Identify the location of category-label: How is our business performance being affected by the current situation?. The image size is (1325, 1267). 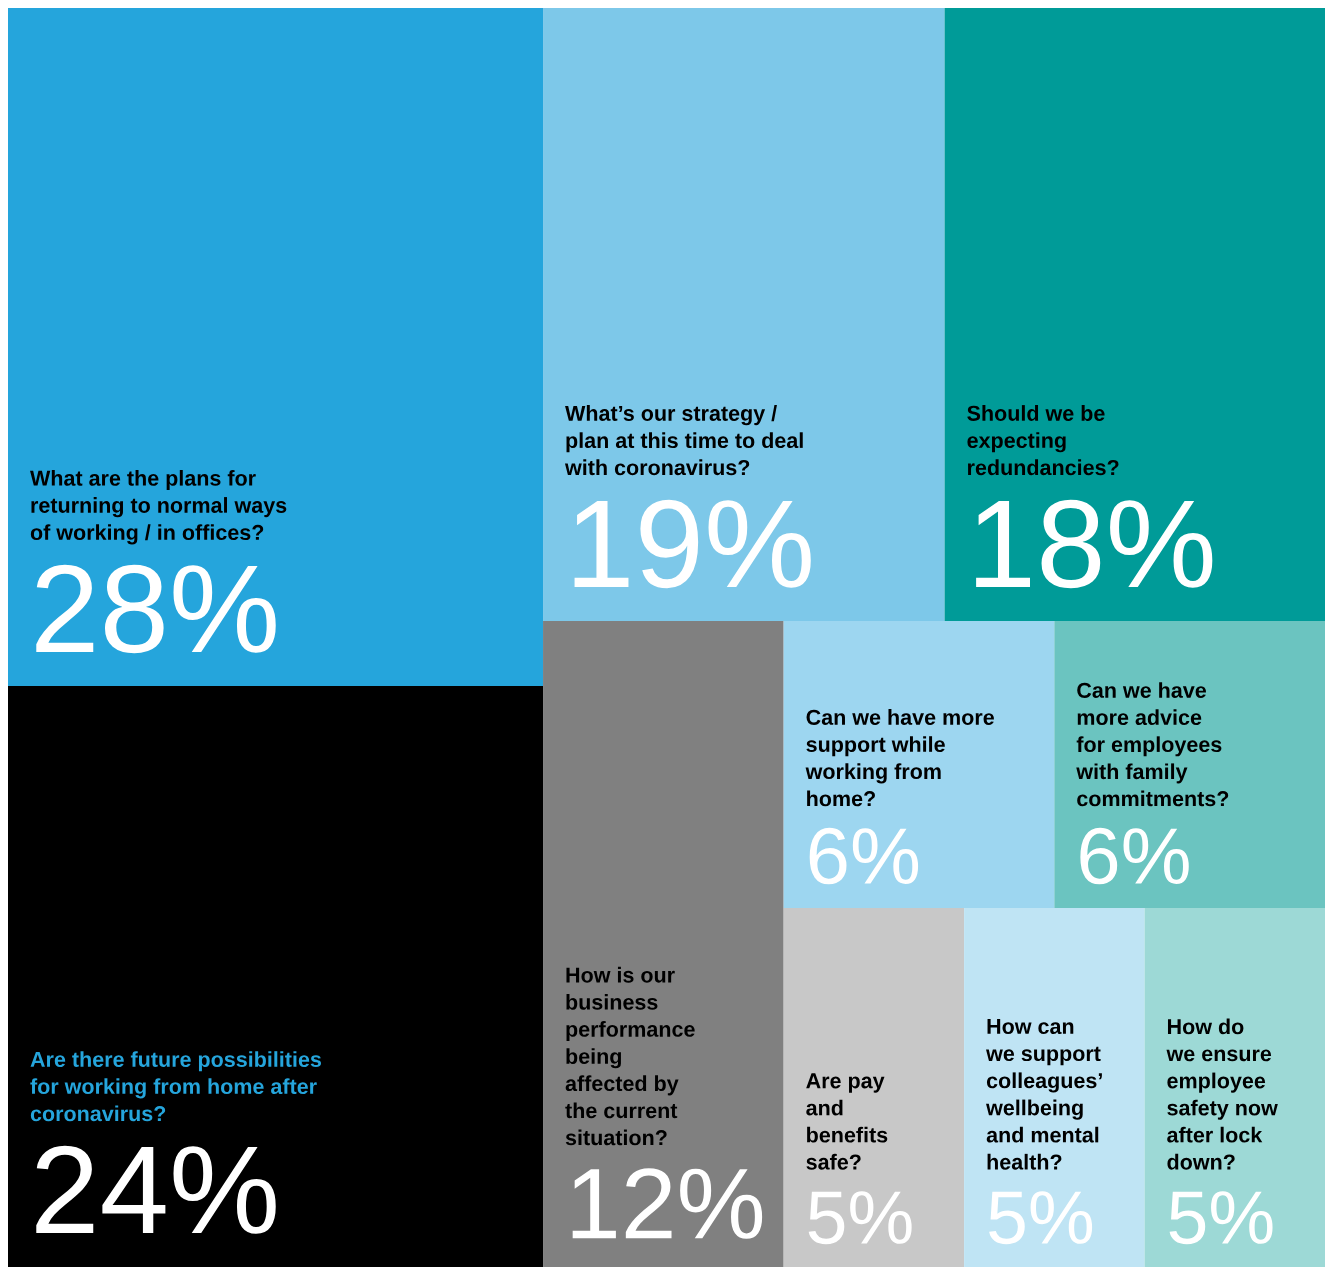
(630, 1056).